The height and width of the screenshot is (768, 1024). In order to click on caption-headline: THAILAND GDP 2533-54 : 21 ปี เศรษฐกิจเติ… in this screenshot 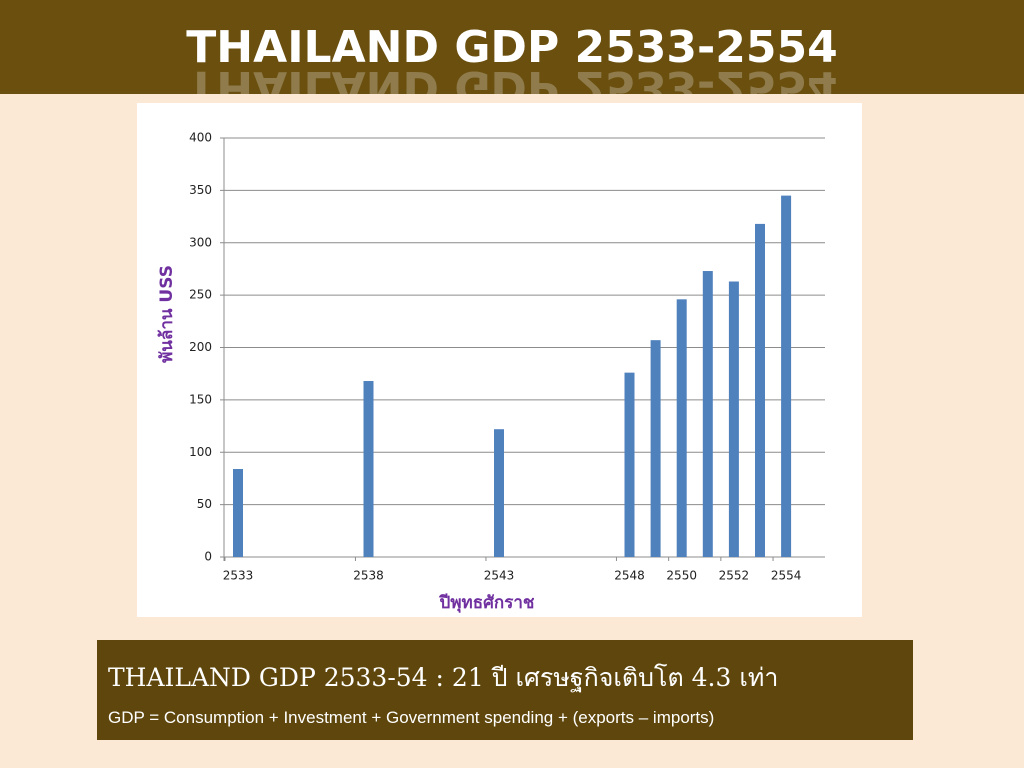, I will do `click(443, 677)`.